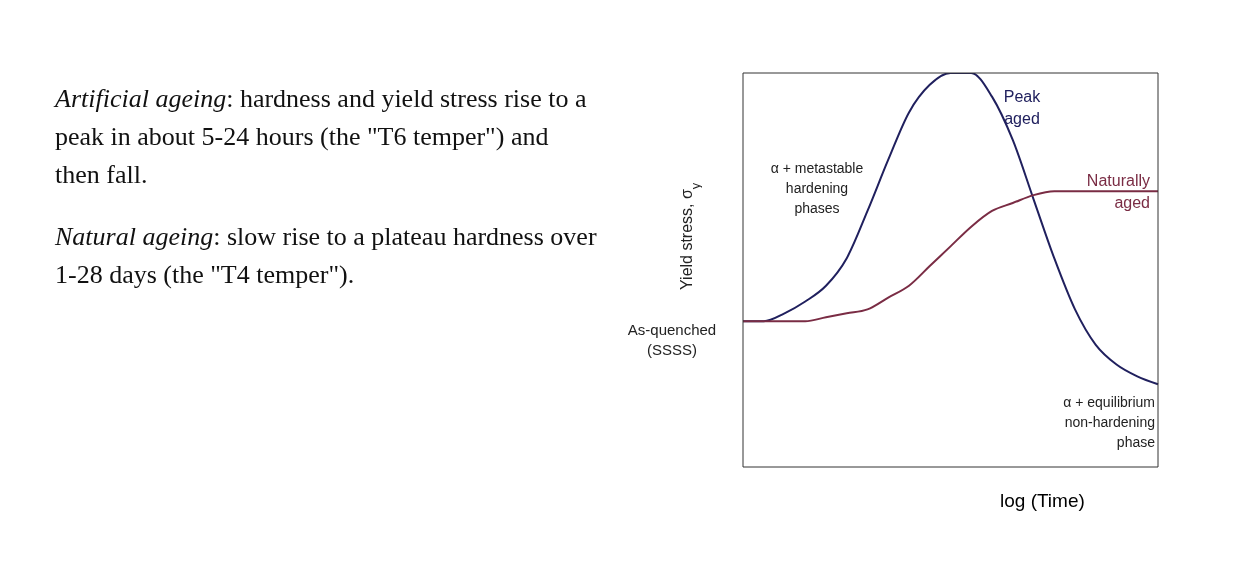 The image size is (1252, 583). What do you see at coordinates (672, 340) in the screenshot?
I see `text: As-quenched (SSSS)` at bounding box center [672, 340].